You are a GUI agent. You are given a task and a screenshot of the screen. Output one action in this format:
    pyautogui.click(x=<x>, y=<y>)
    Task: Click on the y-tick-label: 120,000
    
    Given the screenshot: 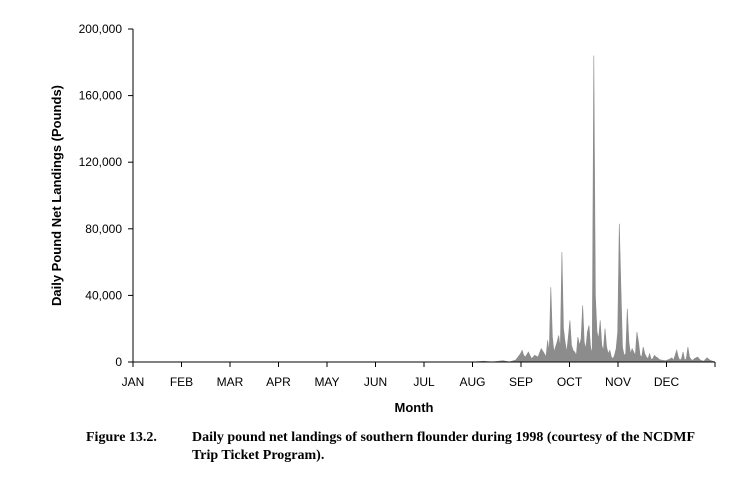 What is the action you would take?
    pyautogui.click(x=101, y=162)
    